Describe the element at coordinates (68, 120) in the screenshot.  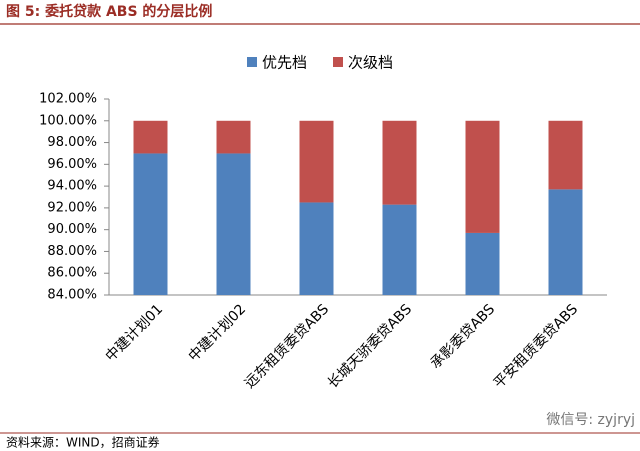
I see `y-tick-label: 100.00%` at that location.